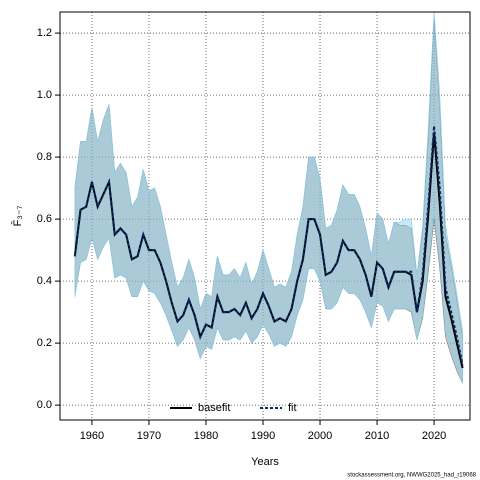 The height and width of the screenshot is (480, 480). What do you see at coordinates (44, 219) in the screenshot?
I see `y-tick-label: 0.6` at bounding box center [44, 219].